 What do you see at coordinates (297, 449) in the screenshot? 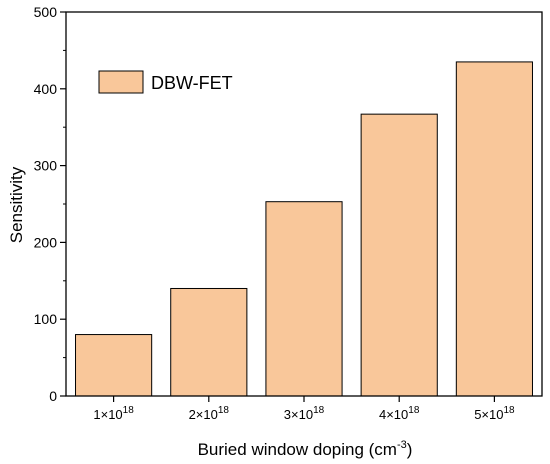
I see `x-axis-label-main: Buried window doping (cm` at bounding box center [297, 449].